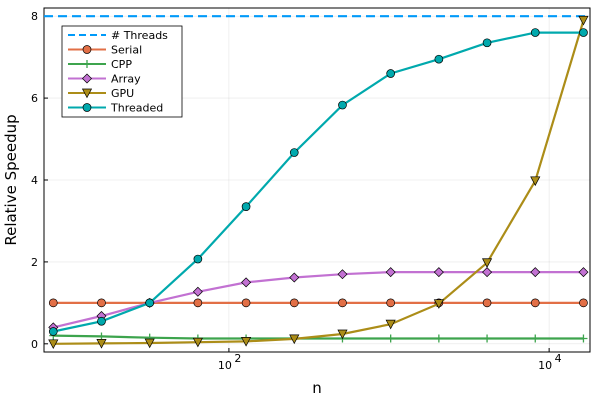 The image size is (600, 400). Describe the element at coordinates (122, 93) in the screenshot. I see `legend-label: GPU` at that location.